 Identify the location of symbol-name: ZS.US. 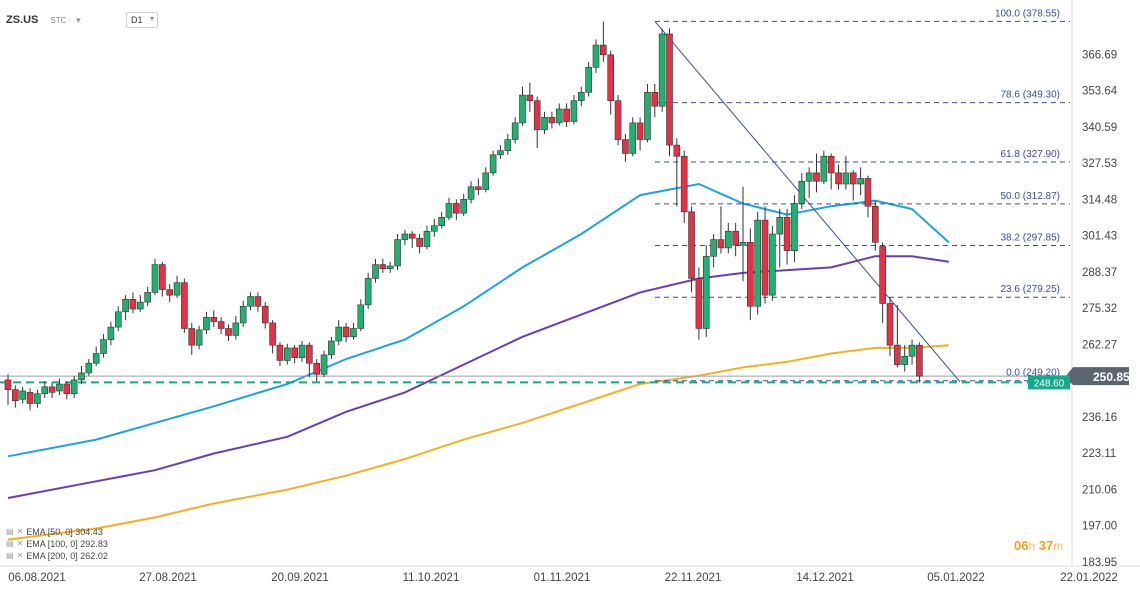
(22, 20).